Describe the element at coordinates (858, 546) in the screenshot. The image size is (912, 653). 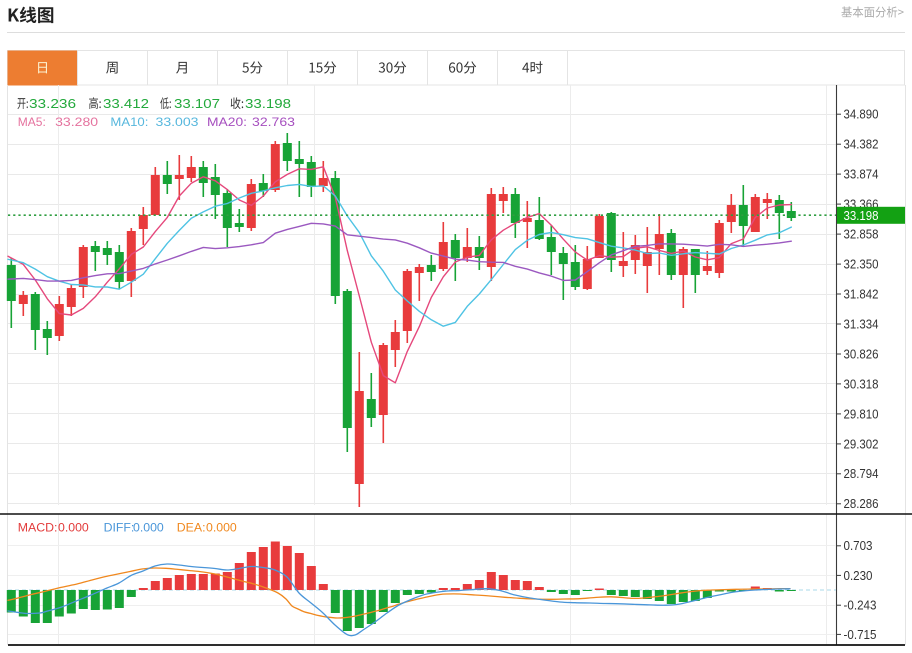
I see `svg-text: 0.703` at that location.